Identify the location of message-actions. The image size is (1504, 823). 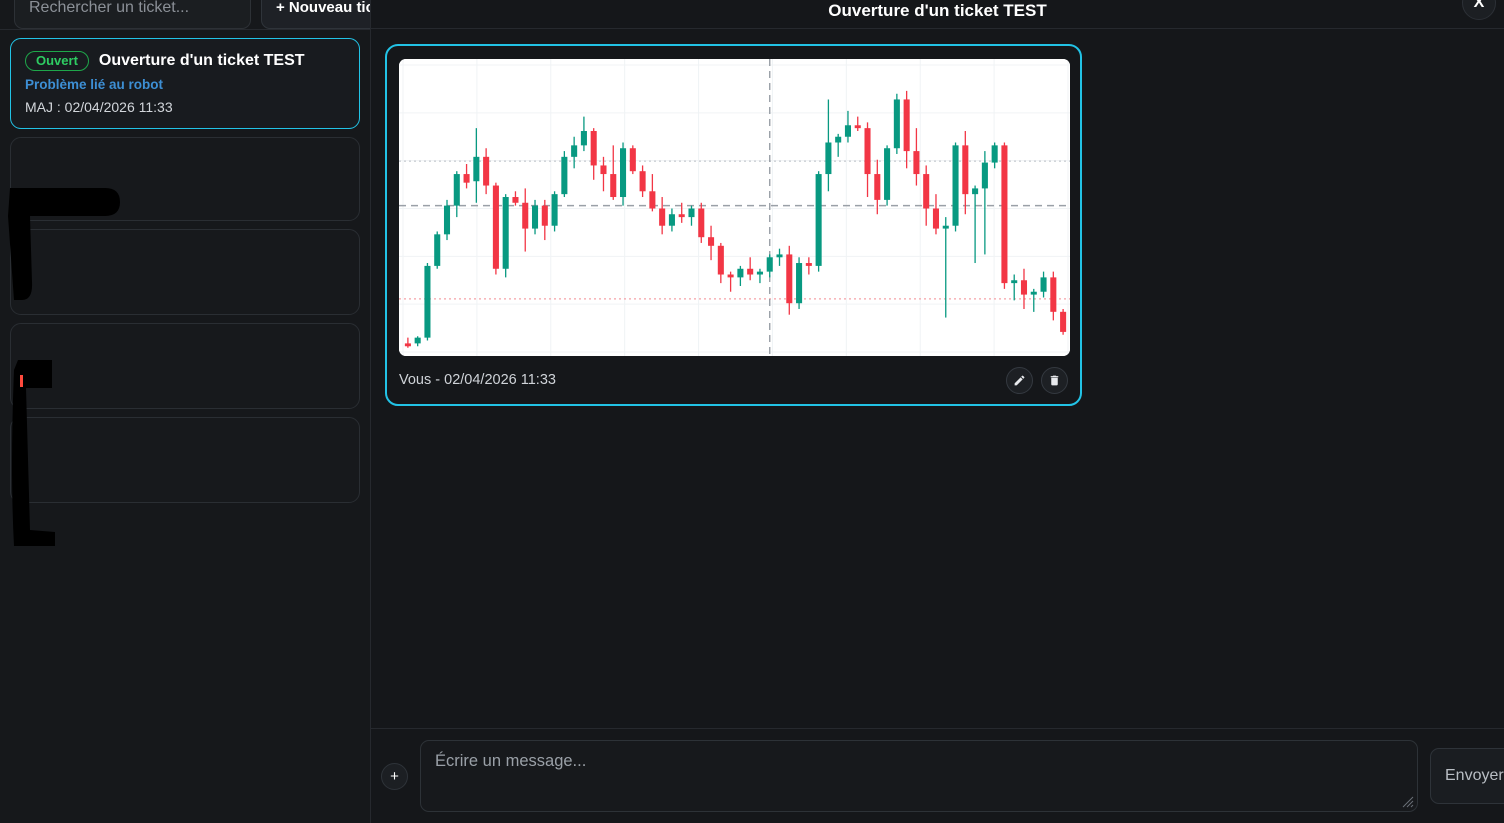
(1037, 380).